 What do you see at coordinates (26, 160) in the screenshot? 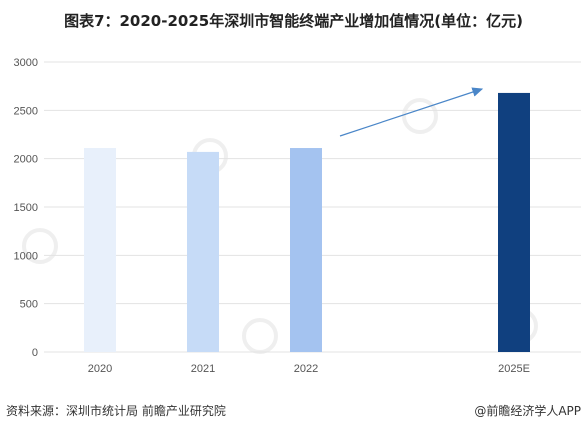
I see `y-tick-label: 2000` at bounding box center [26, 160].